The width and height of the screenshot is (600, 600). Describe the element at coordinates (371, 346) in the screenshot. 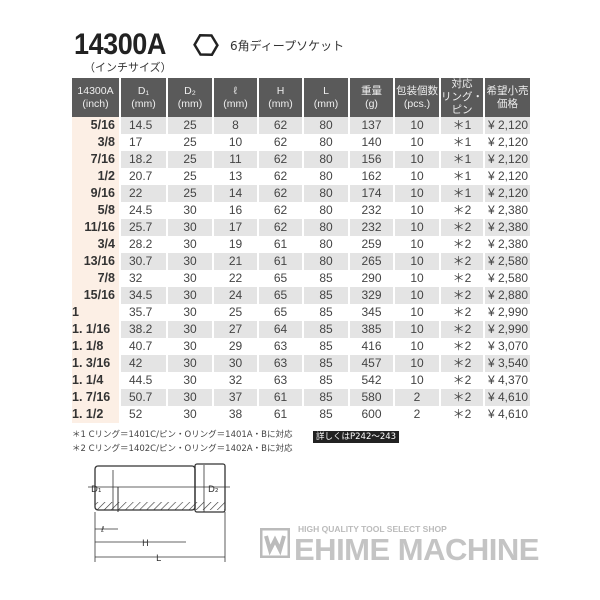

I see `table-cell: 416` at that location.